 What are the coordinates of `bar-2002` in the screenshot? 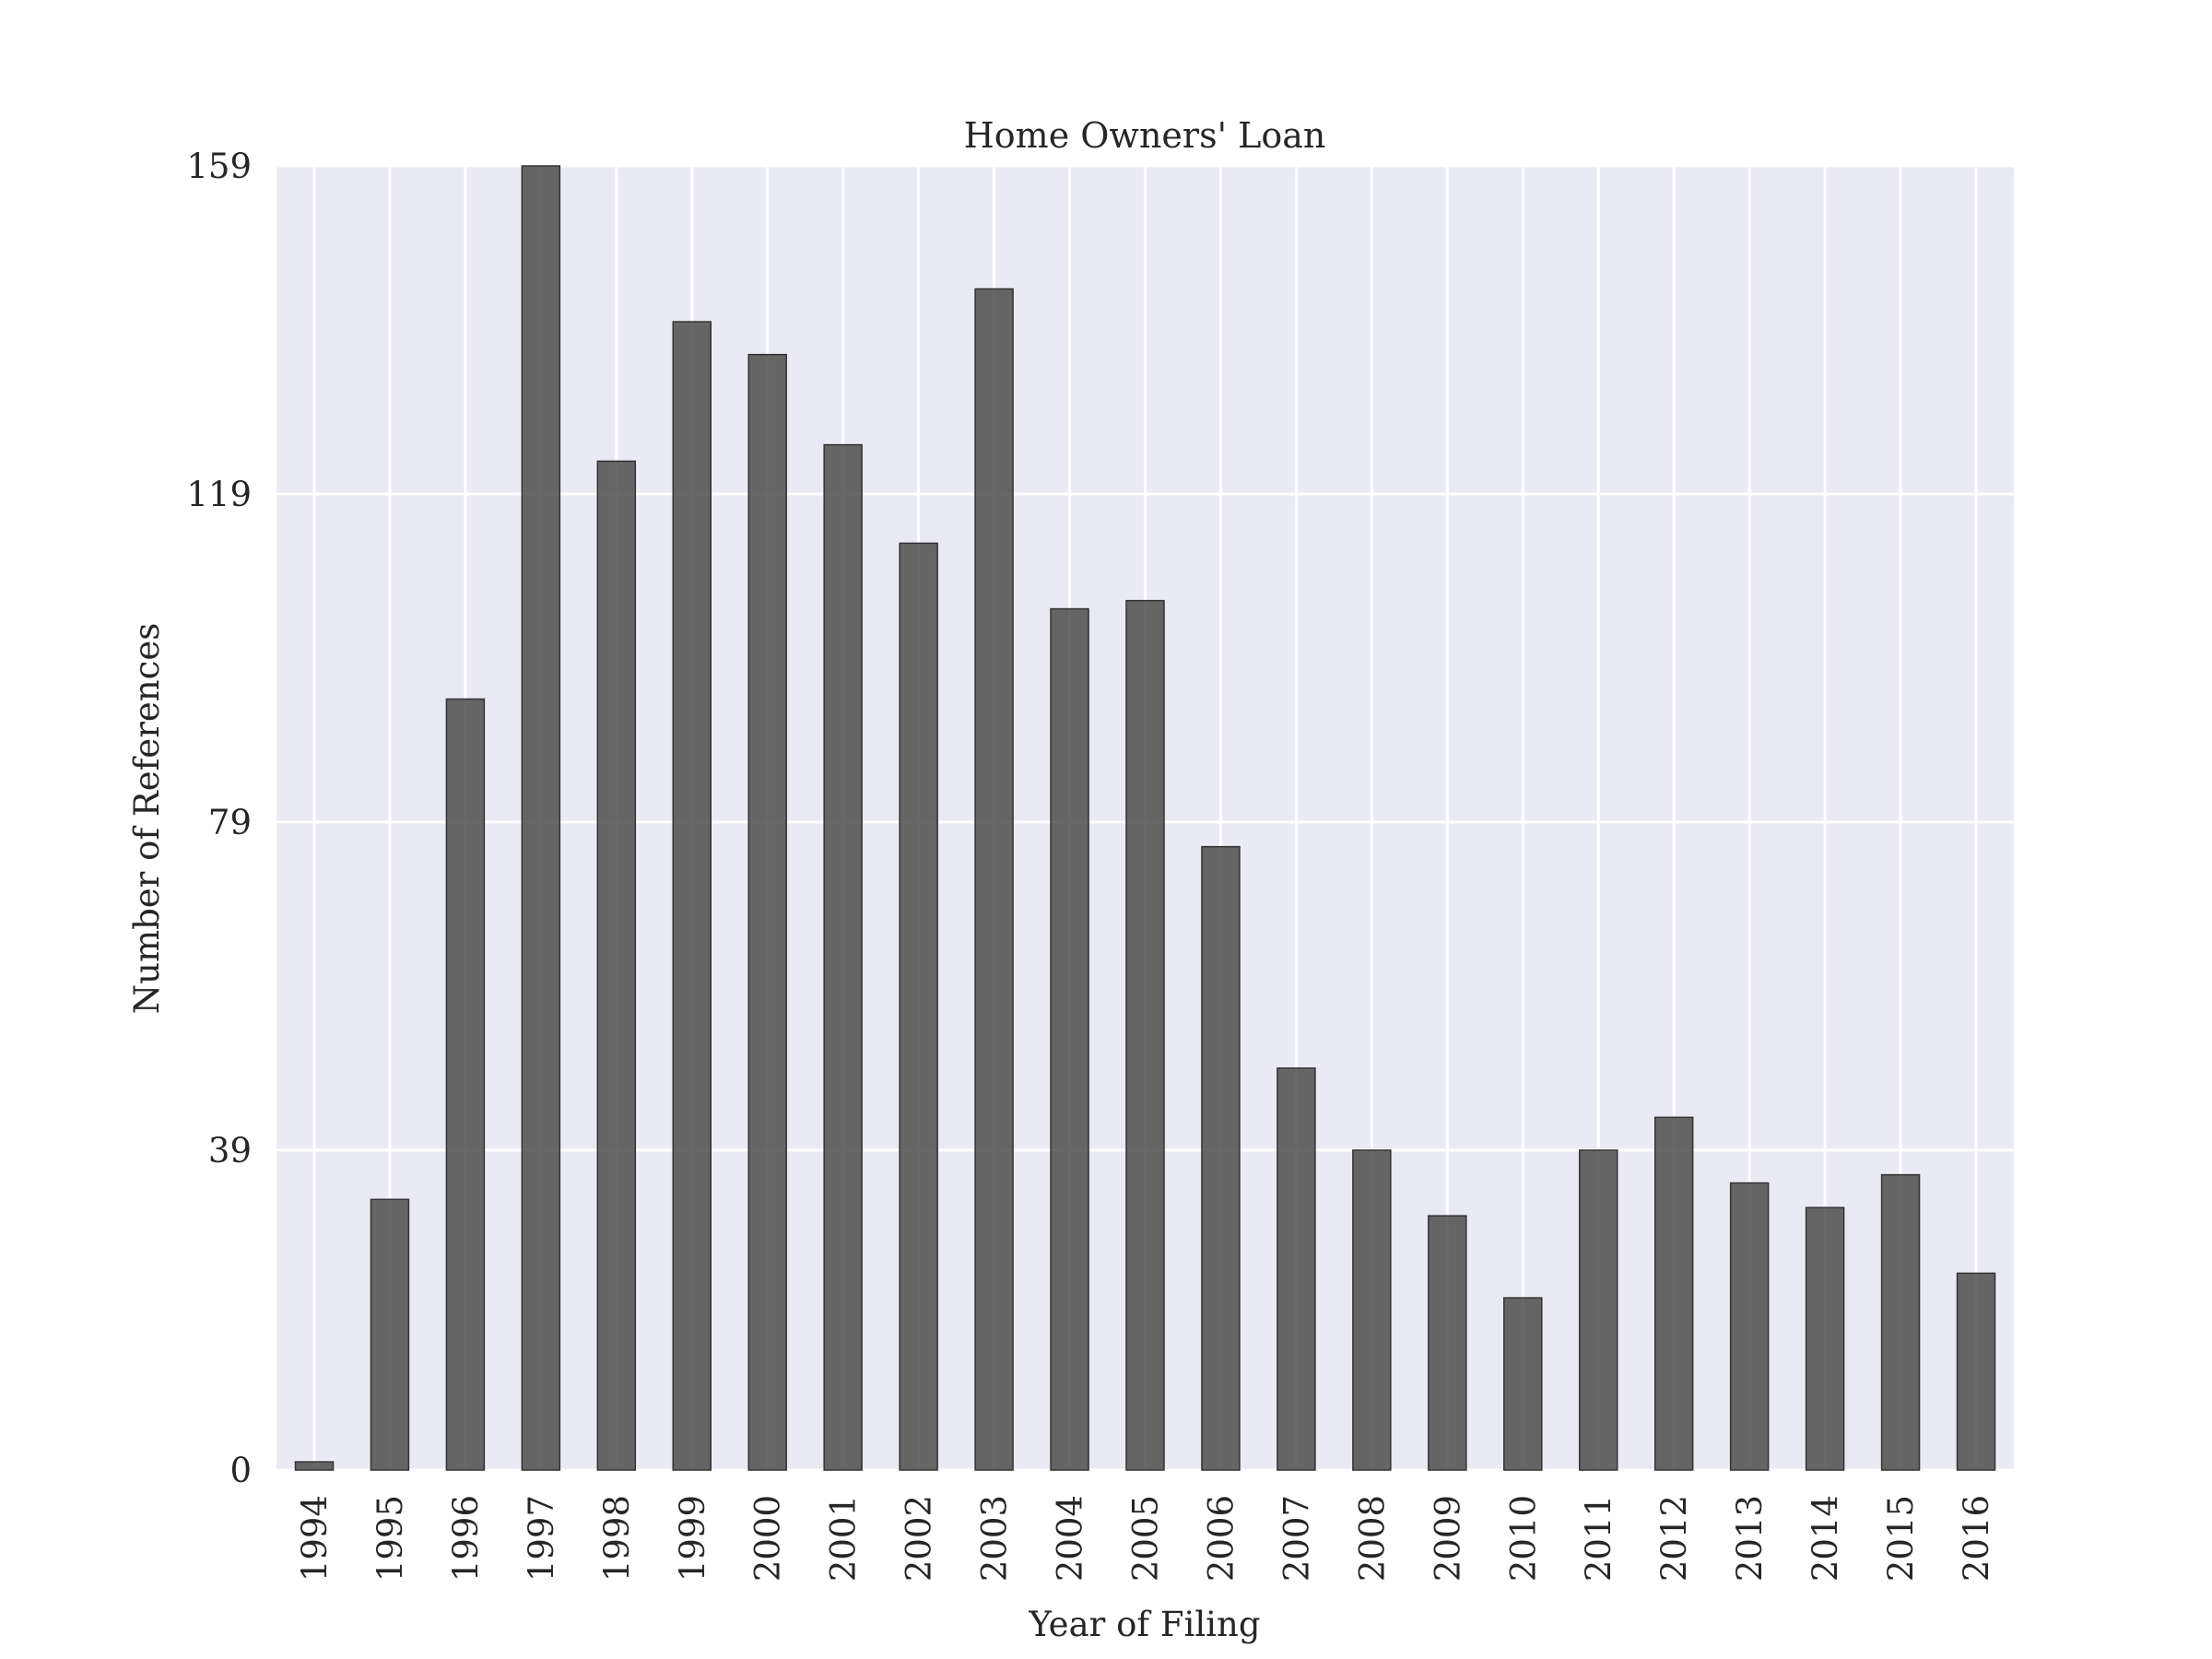 It's located at (918, 1006).